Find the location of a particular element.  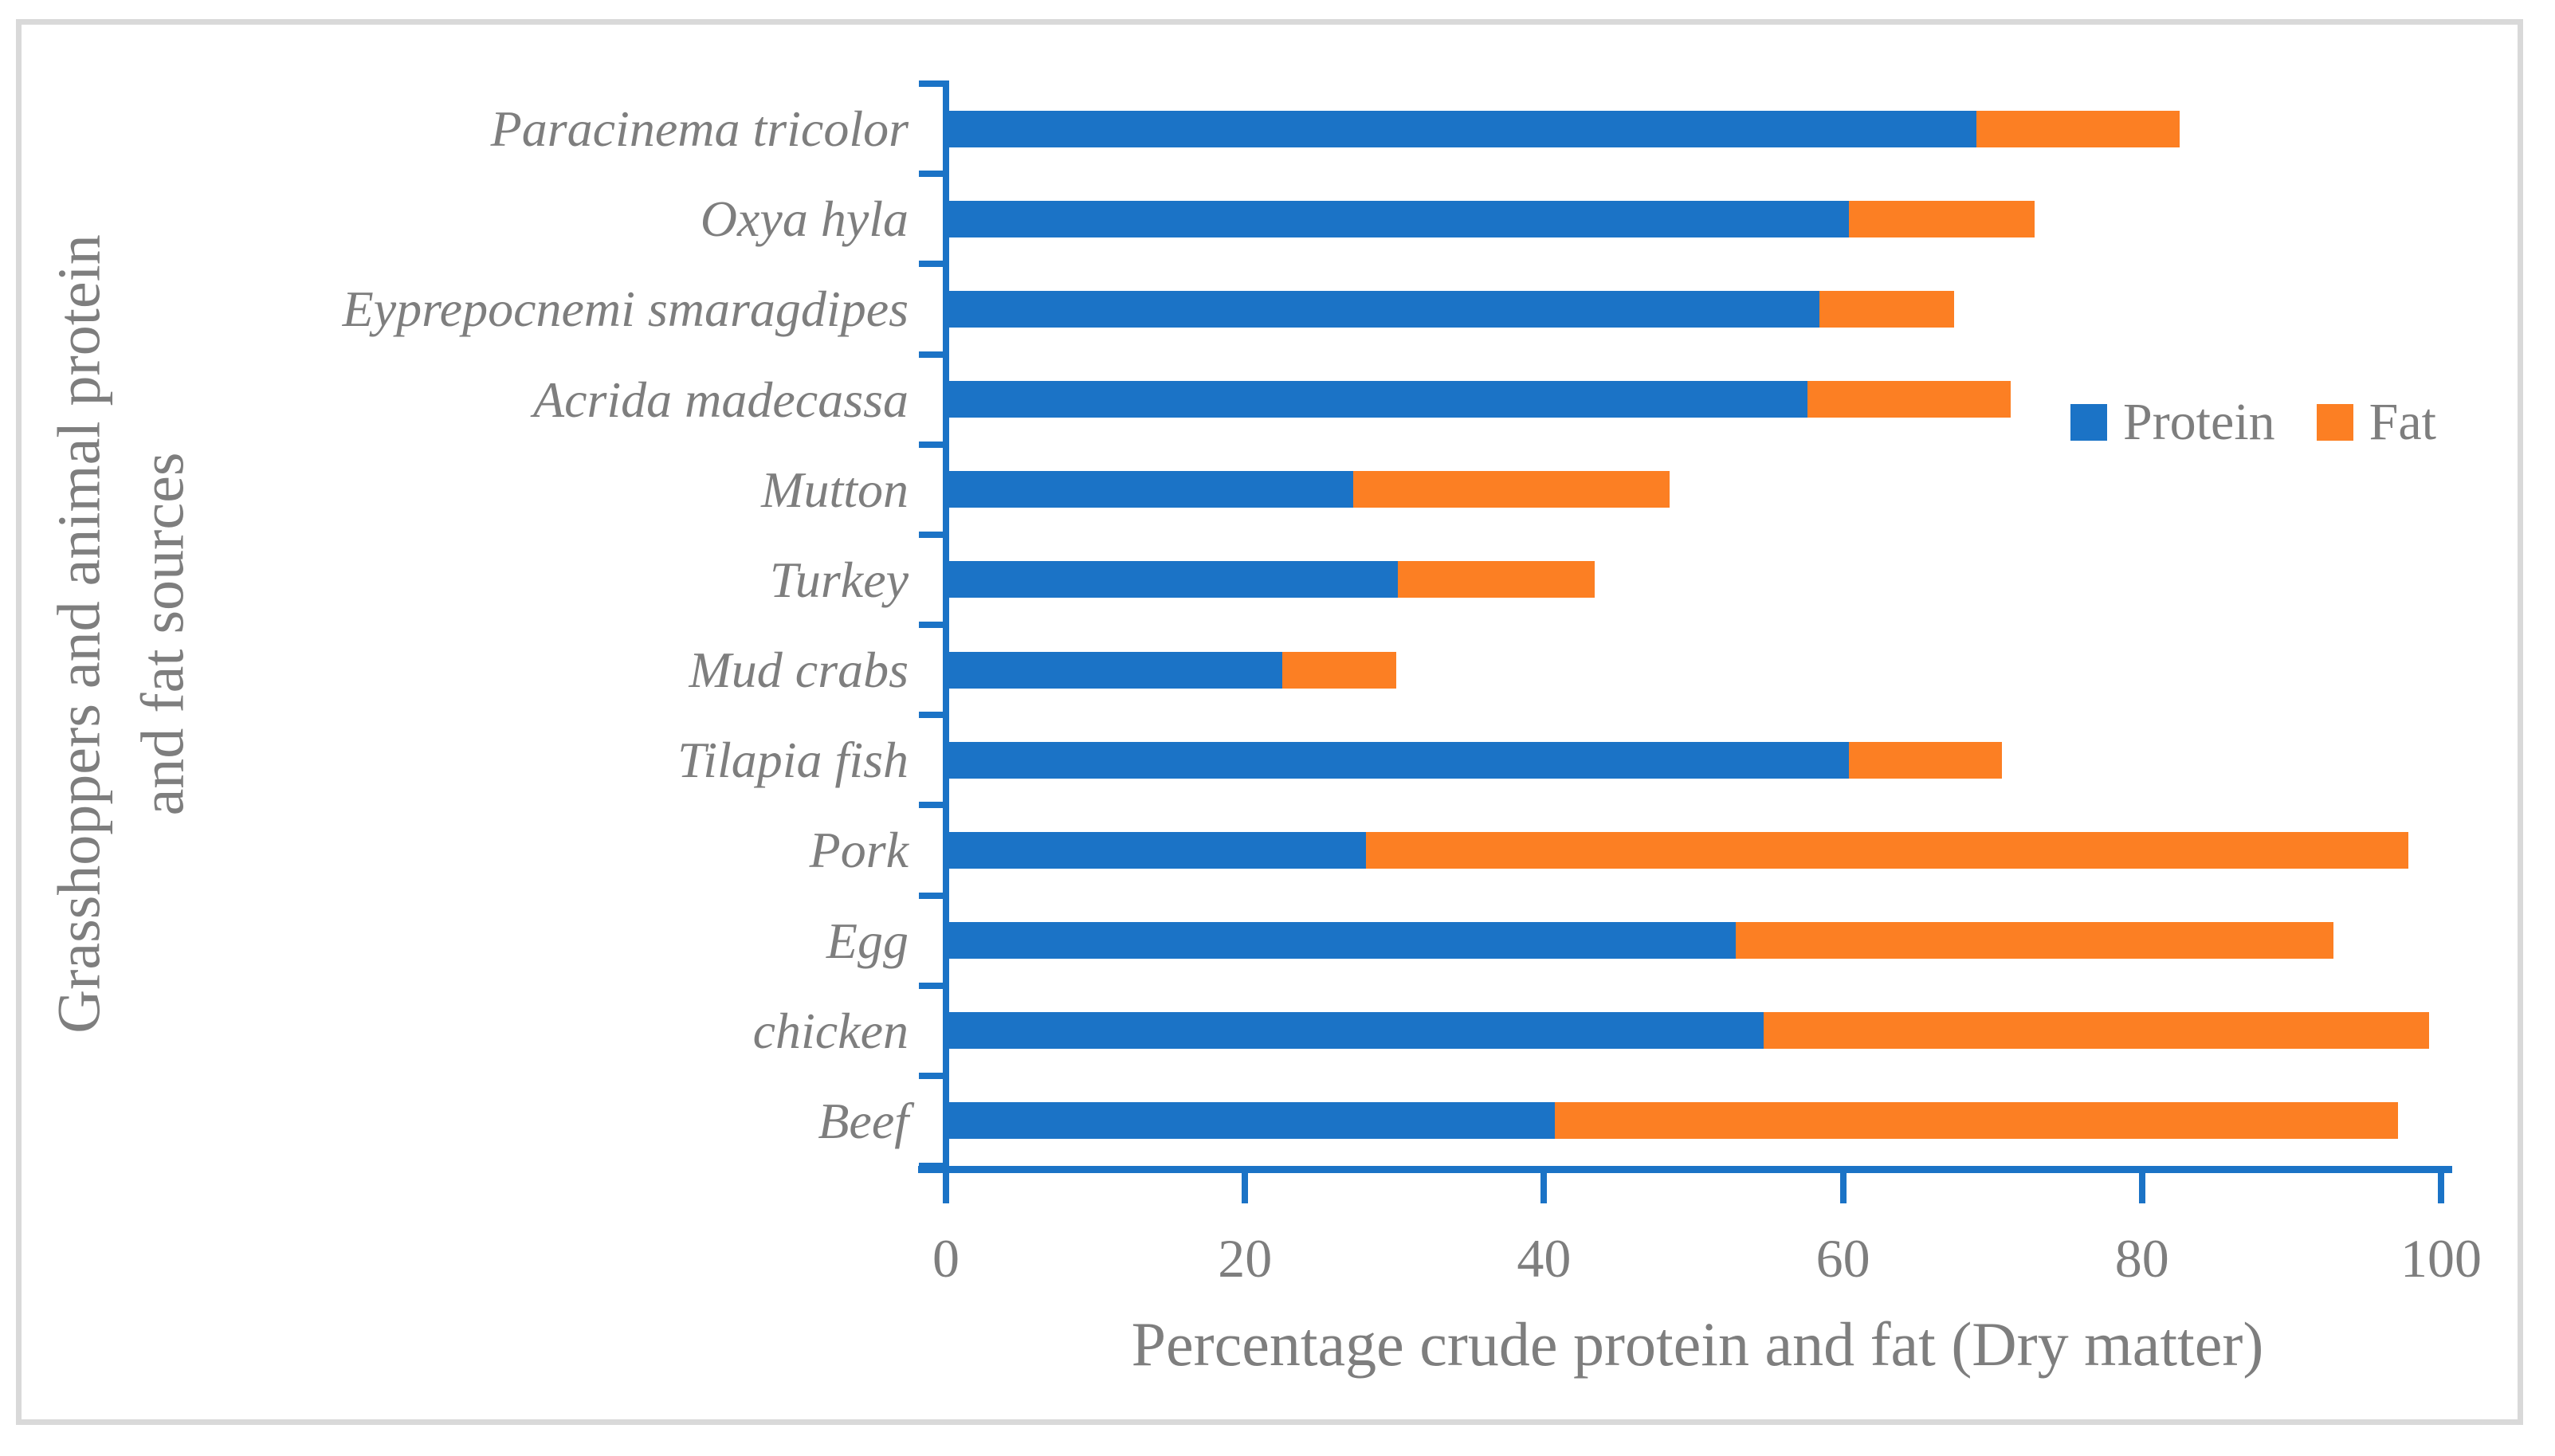

chart-row: Oxya hyla is located at coordinates (1277, 219).